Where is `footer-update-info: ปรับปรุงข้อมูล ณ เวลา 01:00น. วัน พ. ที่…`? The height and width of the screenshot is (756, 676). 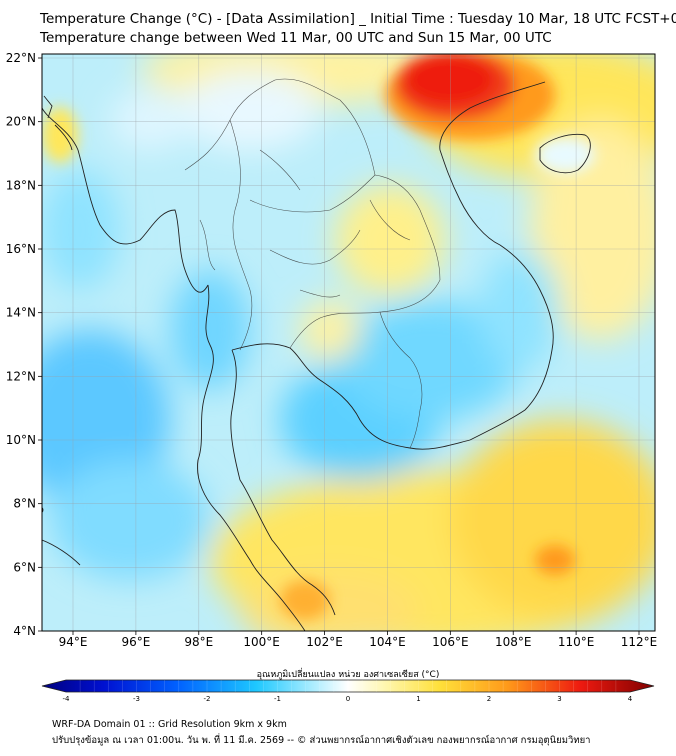 footer-update-info: ปรับปรุงข้อมูล ณ เวลา 01:00น. วัน พ. ที่… is located at coordinates (321, 740).